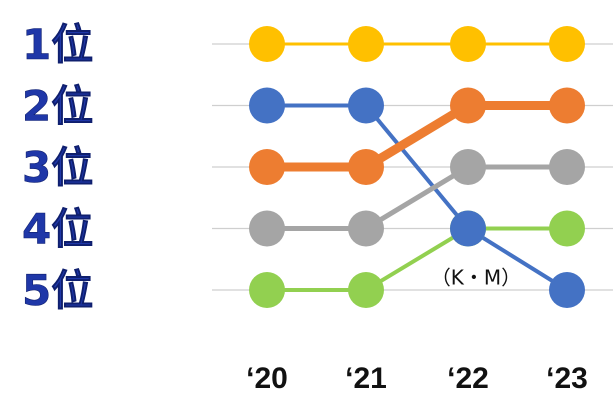  What do you see at coordinates (468, 378) in the screenshot?
I see `year-label-2: ‘22` at bounding box center [468, 378].